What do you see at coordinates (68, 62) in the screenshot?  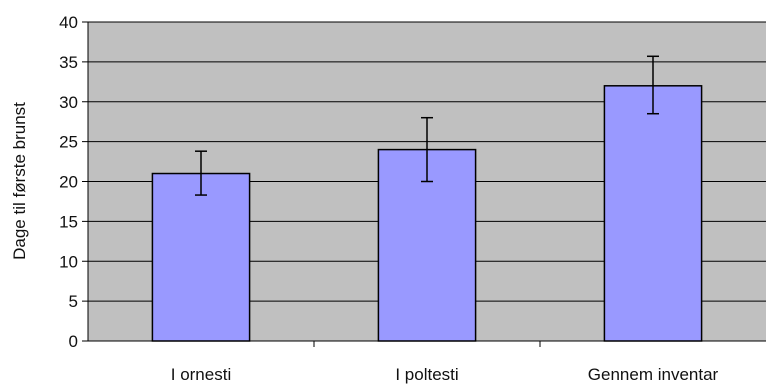 I see `y-tick-label: 35` at bounding box center [68, 62].